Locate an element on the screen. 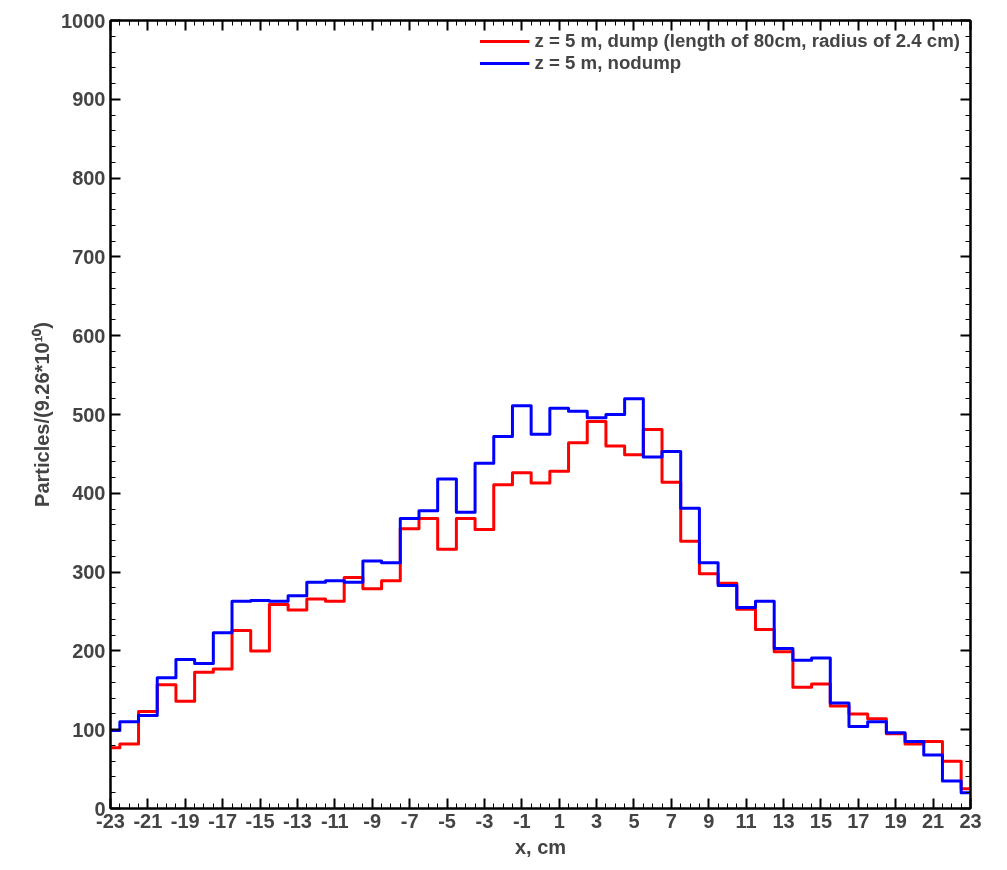 The width and height of the screenshot is (1007, 870). y-tick-label: 100 is located at coordinates (89, 729).